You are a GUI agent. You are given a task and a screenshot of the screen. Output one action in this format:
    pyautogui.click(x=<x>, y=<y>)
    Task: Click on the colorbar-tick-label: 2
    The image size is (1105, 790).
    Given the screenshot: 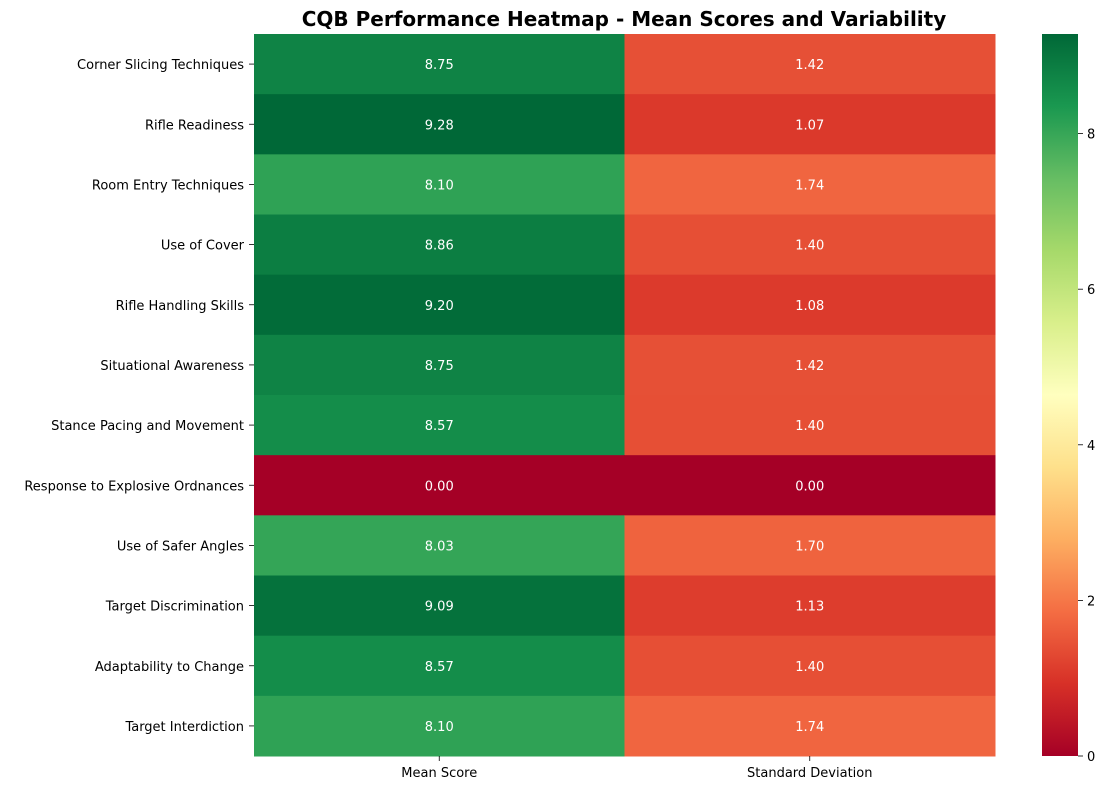 What is the action you would take?
    pyautogui.click(x=1091, y=601)
    